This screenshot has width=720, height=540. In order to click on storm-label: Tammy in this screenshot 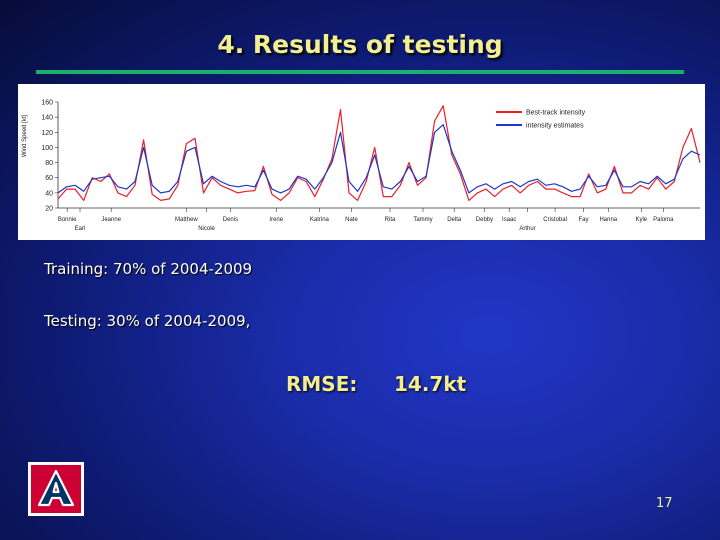, I will do `click(422, 220)`.